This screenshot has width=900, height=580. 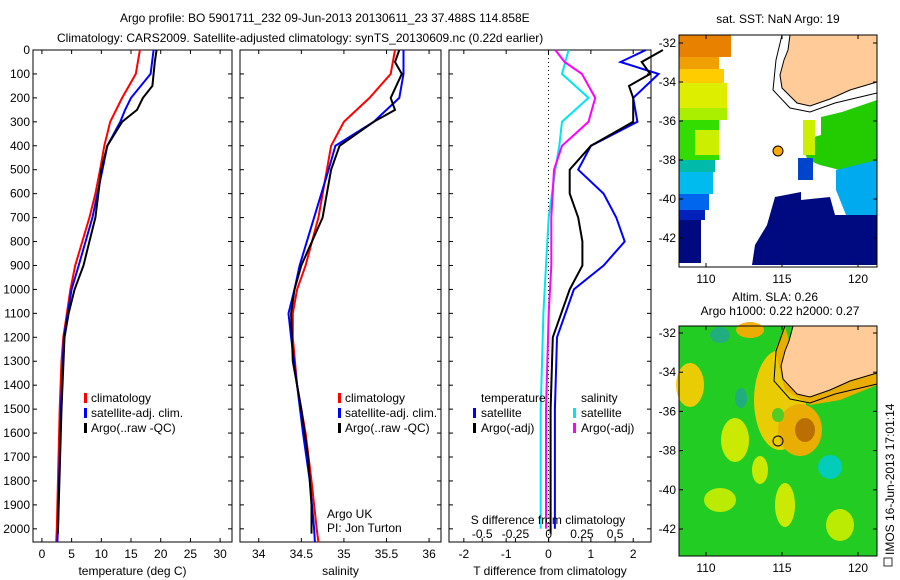 I want to click on s-tick-label: 0.25, so click(x=582, y=534).